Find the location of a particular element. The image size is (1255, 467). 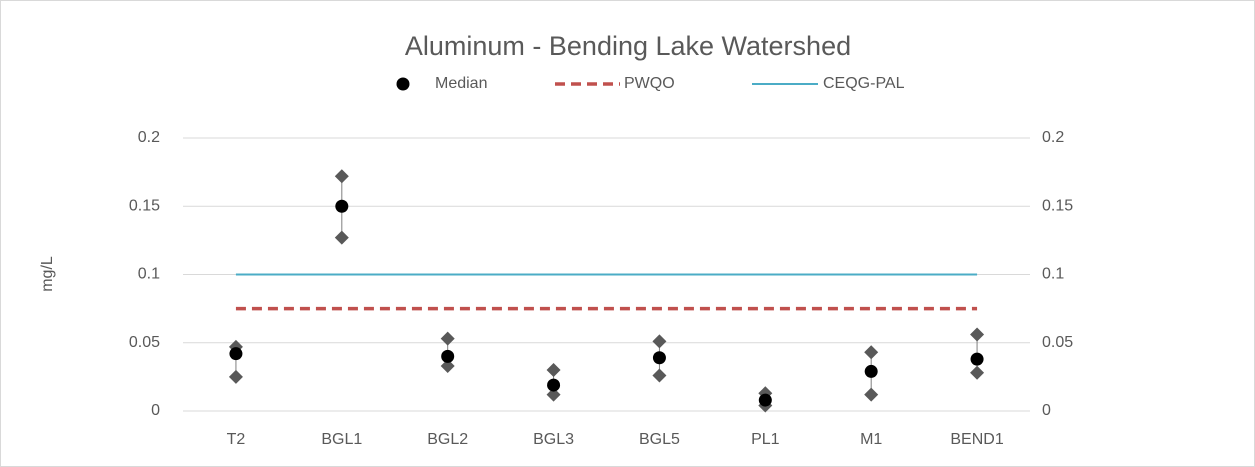

x-tick-label: PL1 is located at coordinates (765, 439).